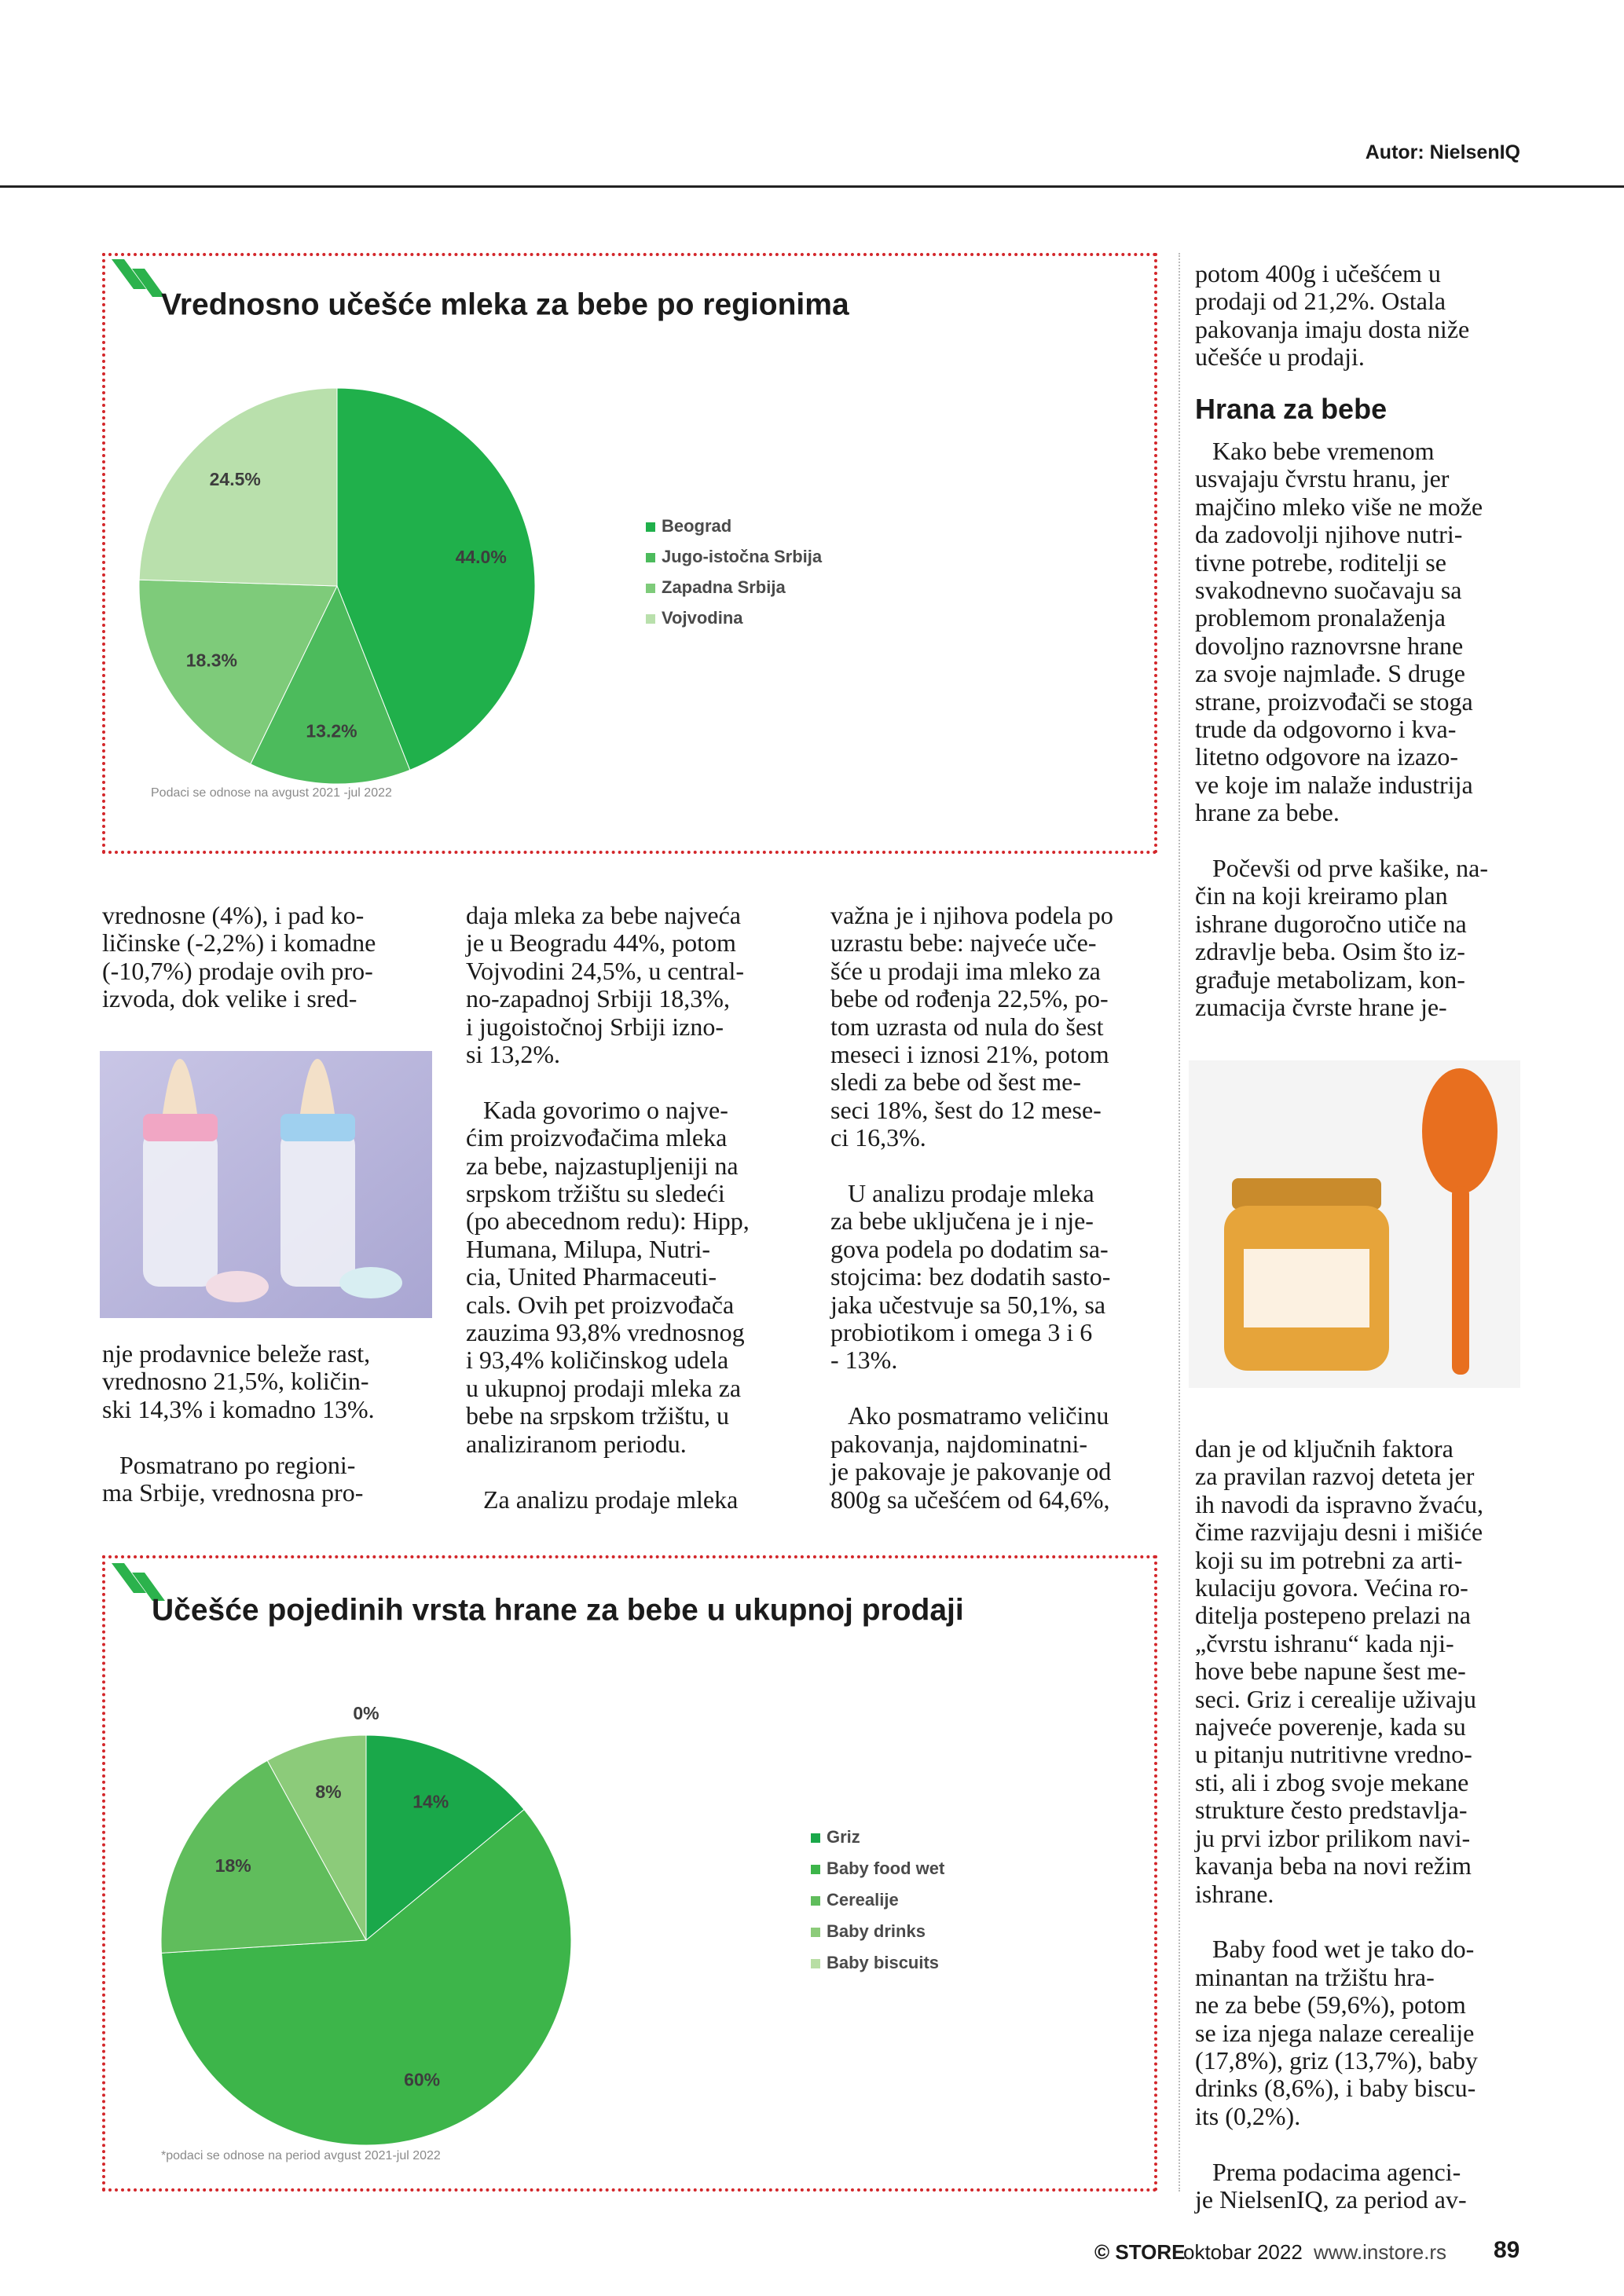 The width and height of the screenshot is (1624, 2296). What do you see at coordinates (966, 1109) in the screenshot?
I see `text-line: seci 18%, šest do 12 mese-` at bounding box center [966, 1109].